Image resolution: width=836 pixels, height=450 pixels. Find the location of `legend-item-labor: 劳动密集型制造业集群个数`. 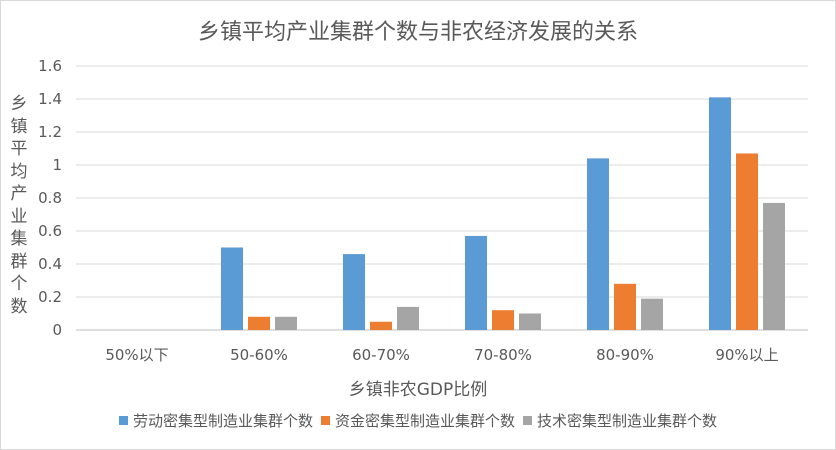

legend-item-labor: 劳动密集型制造业集群个数 is located at coordinates (215, 420).